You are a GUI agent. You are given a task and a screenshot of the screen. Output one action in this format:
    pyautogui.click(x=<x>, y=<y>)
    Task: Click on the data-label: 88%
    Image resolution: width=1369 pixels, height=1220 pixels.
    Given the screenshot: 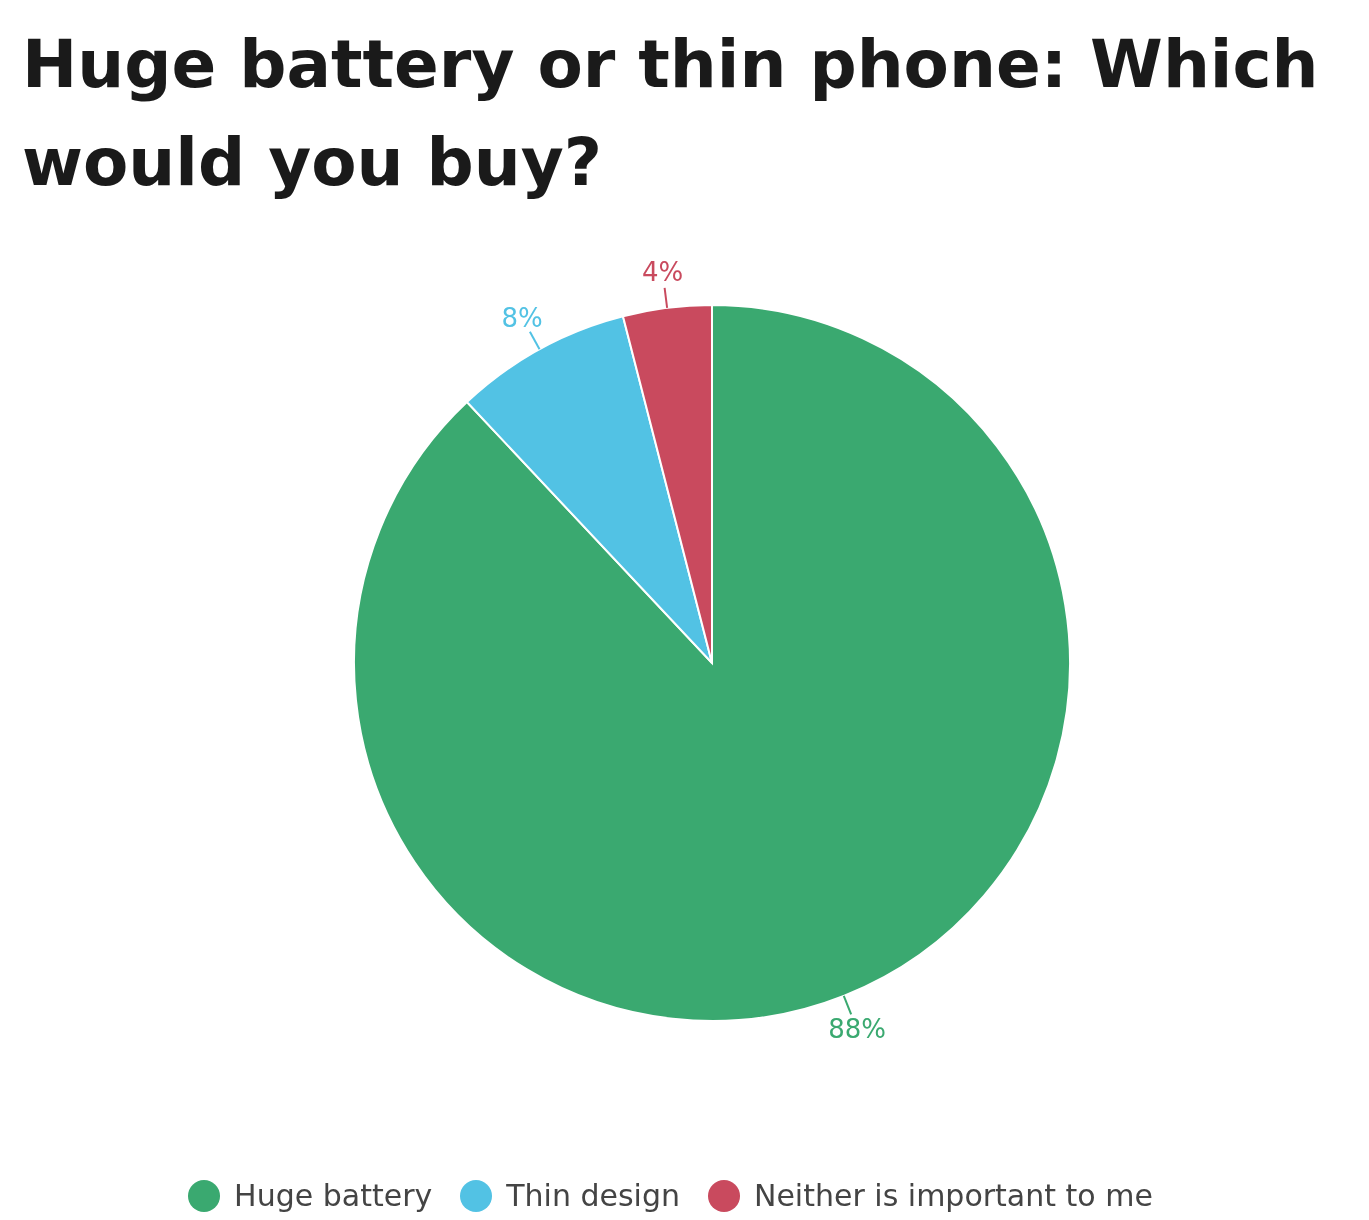 What is the action you would take?
    pyautogui.click(x=857, y=1029)
    